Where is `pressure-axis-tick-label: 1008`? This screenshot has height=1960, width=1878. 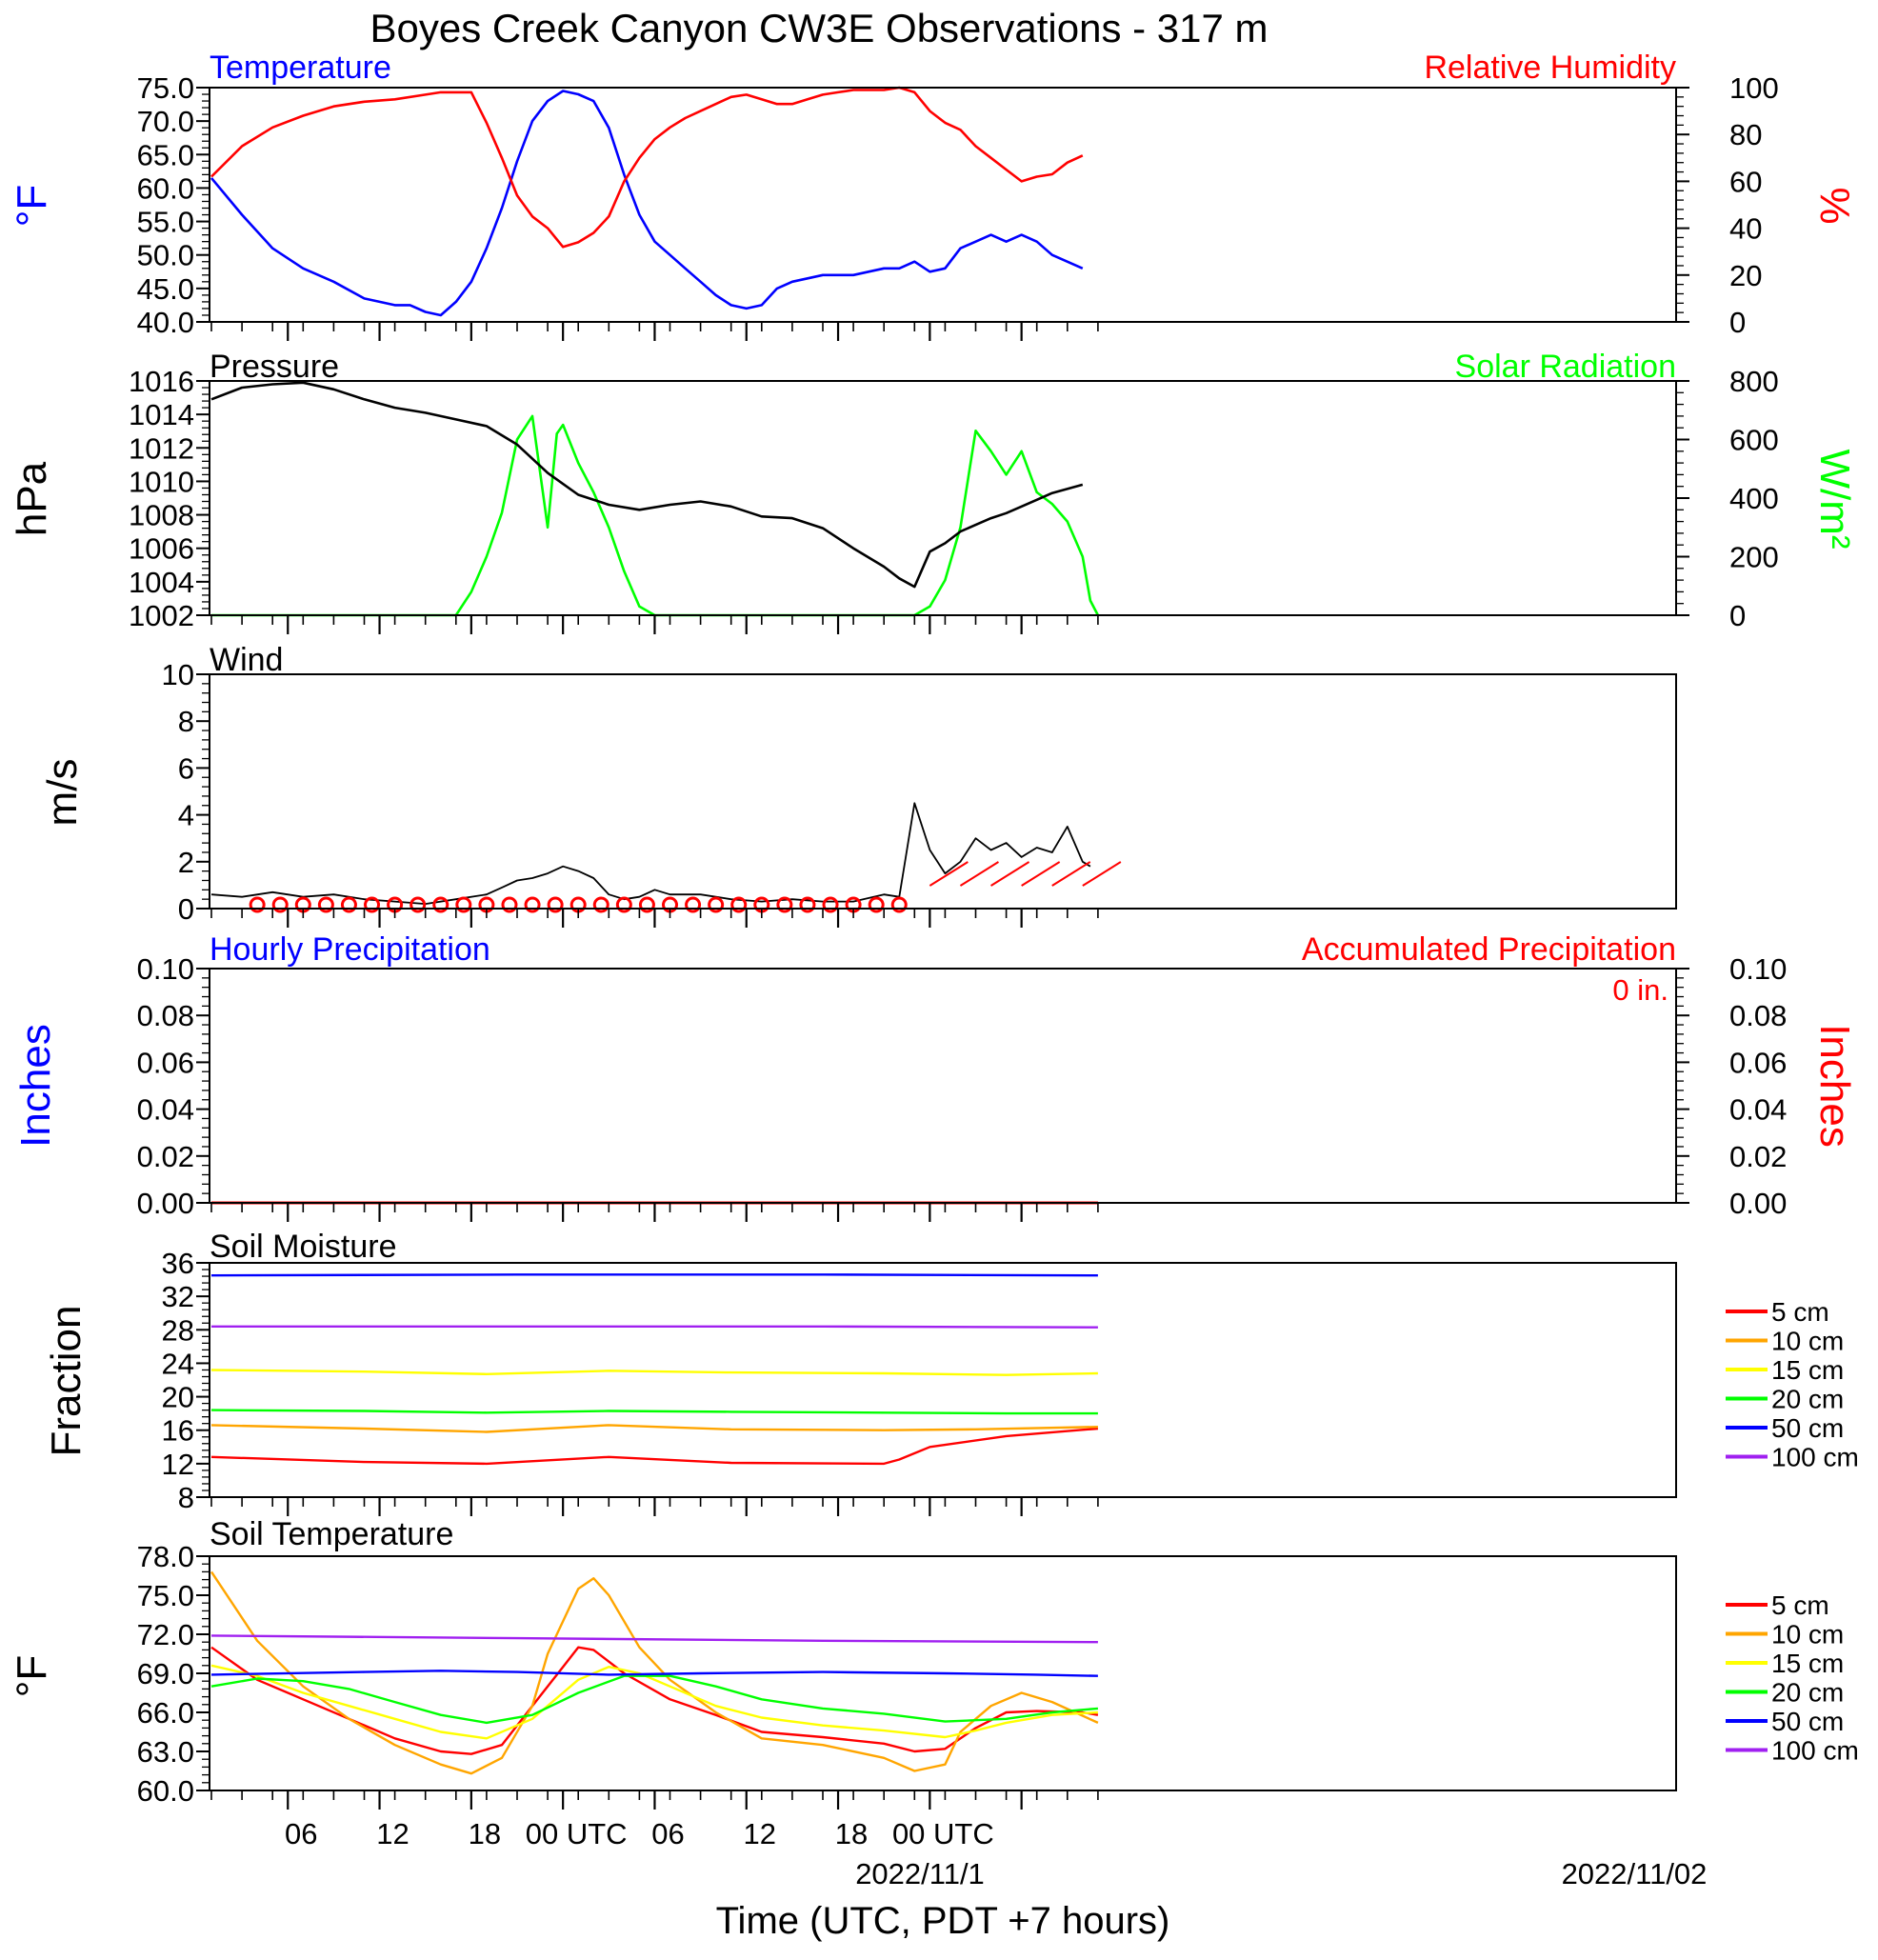 pressure-axis-tick-label: 1008 is located at coordinates (161, 515).